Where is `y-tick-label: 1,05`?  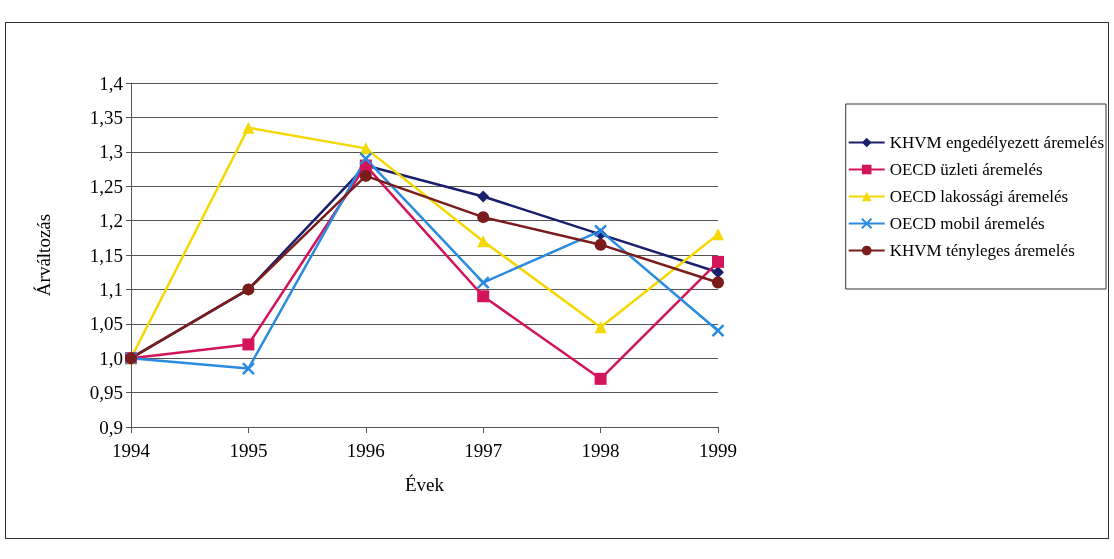 y-tick-label: 1,05 is located at coordinates (106, 324).